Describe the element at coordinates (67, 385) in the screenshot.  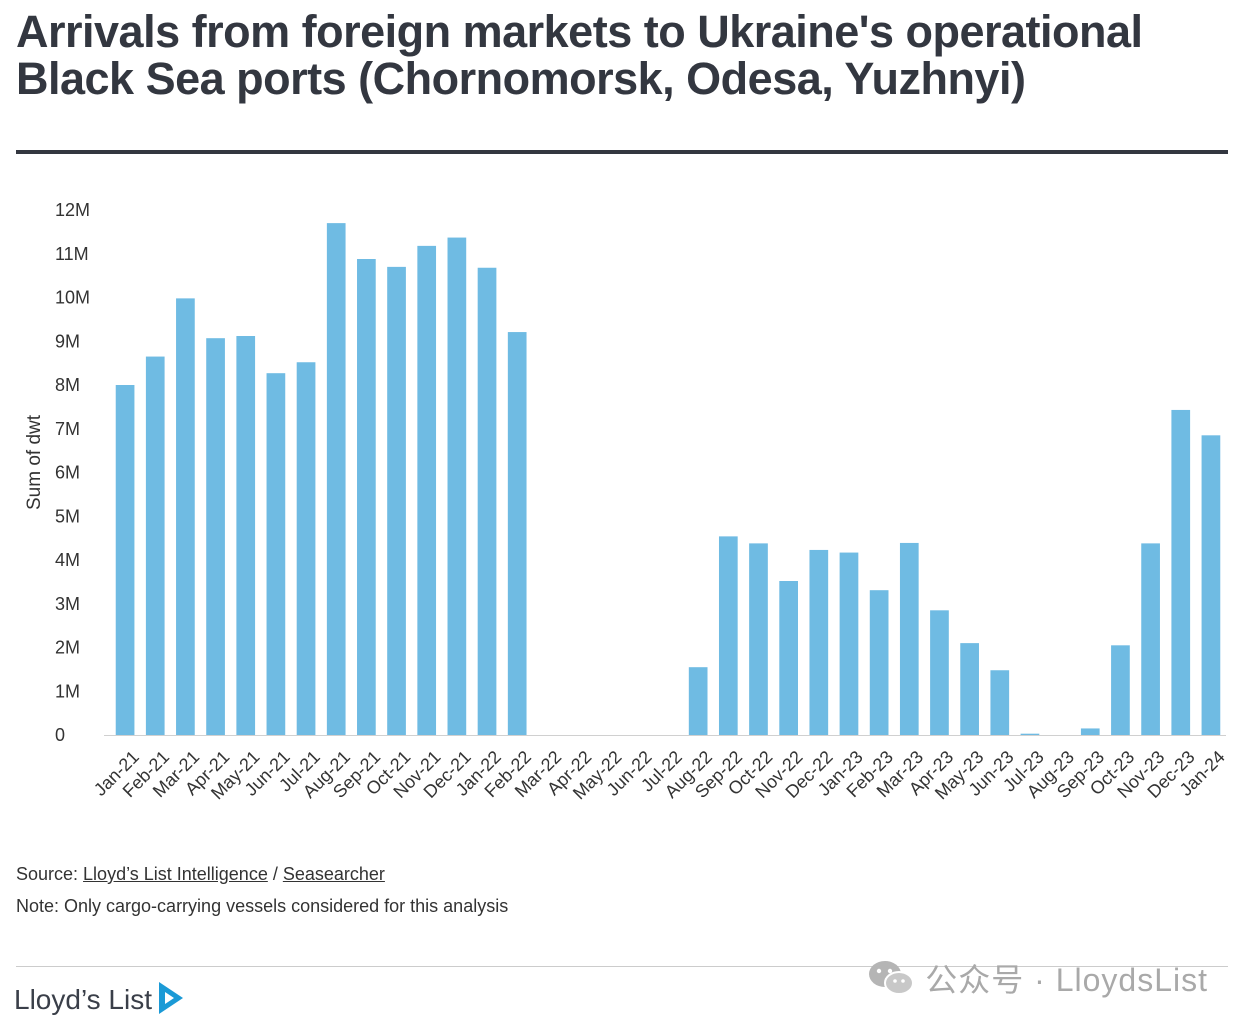
I see `y-tick-label: 8M` at that location.